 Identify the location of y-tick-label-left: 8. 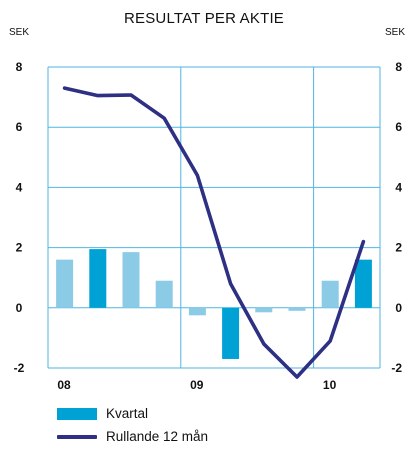
(19, 67).